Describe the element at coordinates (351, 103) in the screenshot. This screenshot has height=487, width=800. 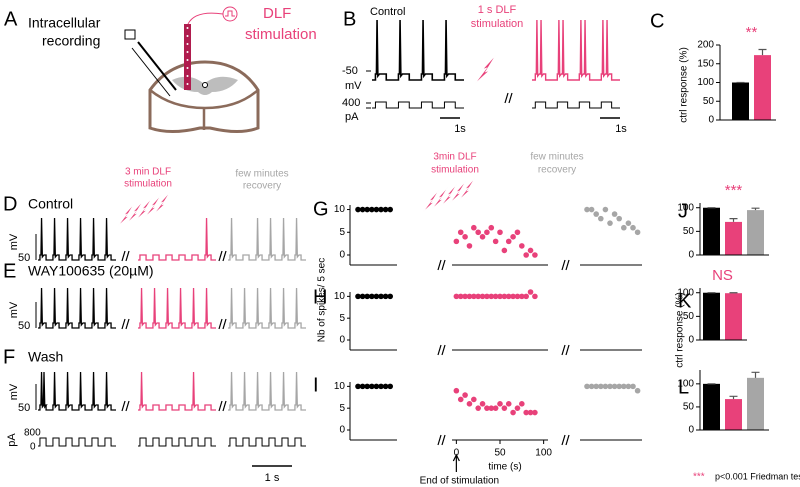
I see `label: 400` at that location.